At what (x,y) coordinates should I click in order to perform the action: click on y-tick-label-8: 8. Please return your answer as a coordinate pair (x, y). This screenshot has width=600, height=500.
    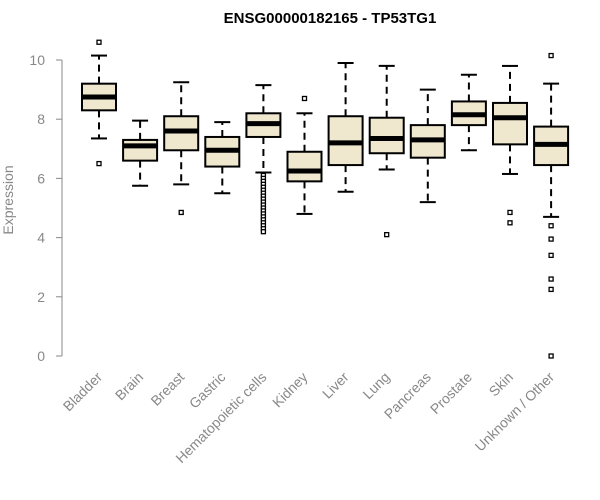
    Looking at the image, I should click on (41, 119).